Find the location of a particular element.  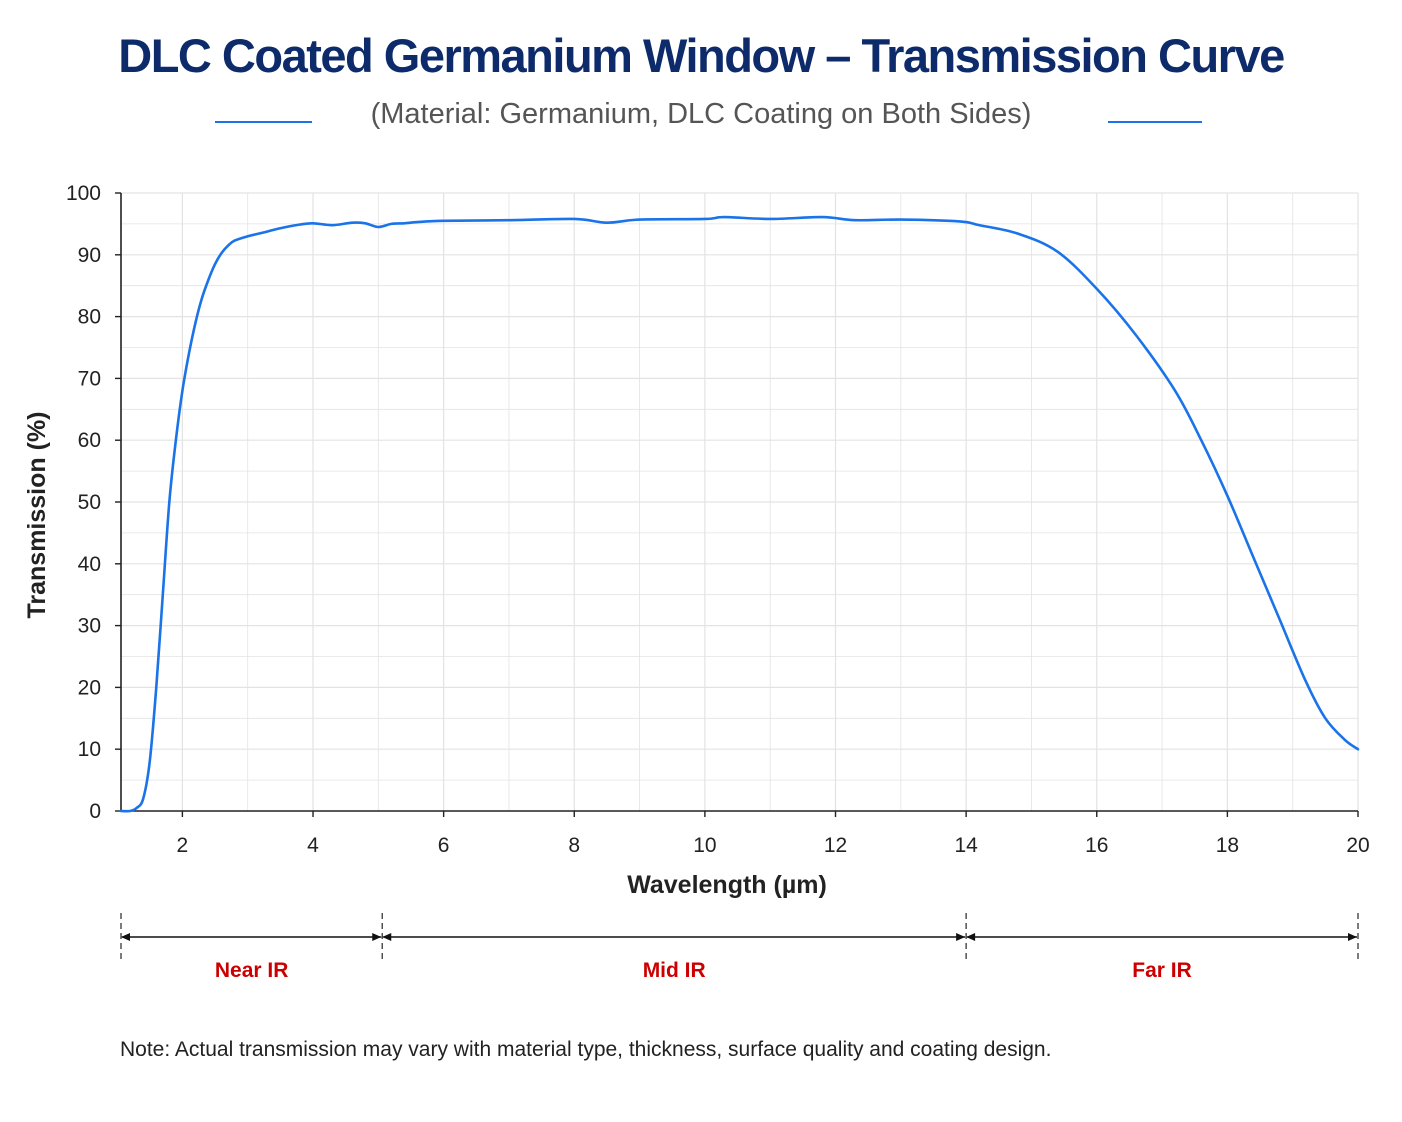

x-axis-label: Wavelength (µm) is located at coordinates (727, 885).